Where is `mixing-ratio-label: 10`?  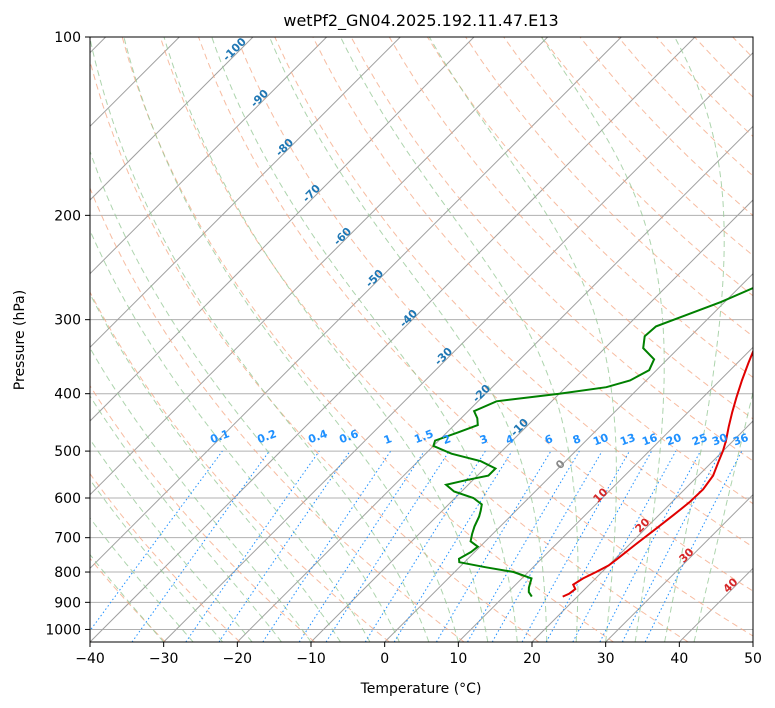 mixing-ratio-label: 10 is located at coordinates (600, 440).